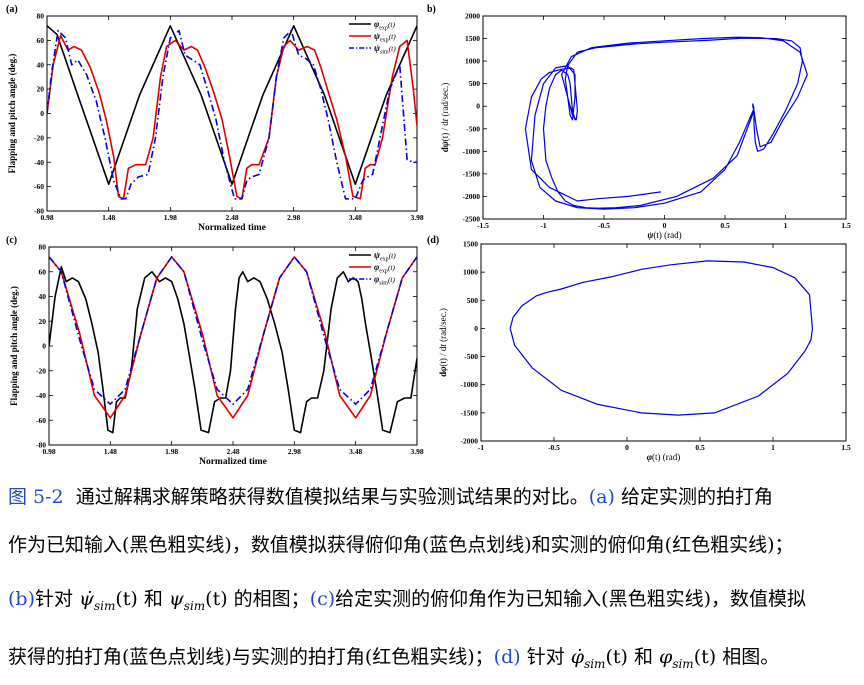 The width and height of the screenshot is (864, 685). I want to click on panel-label: (d), so click(433, 240).